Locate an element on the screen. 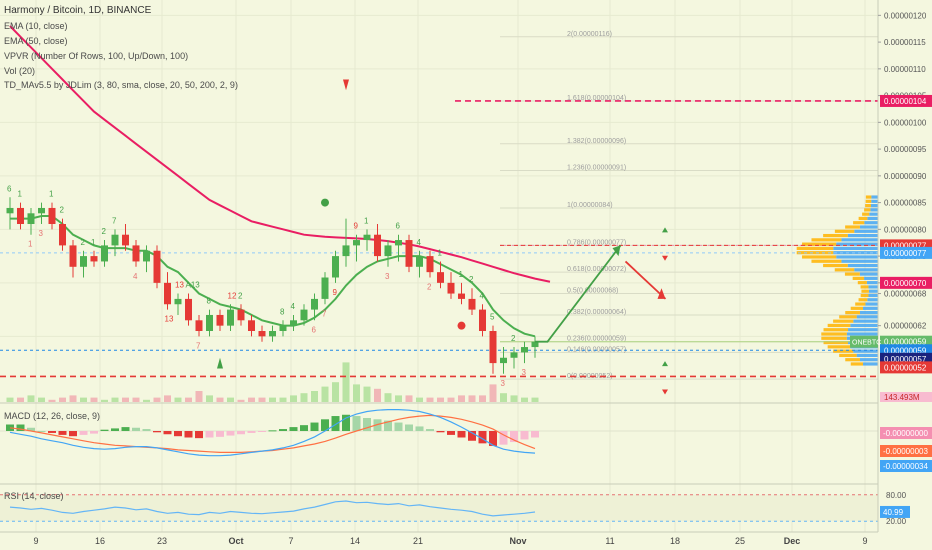  indicator-vpvr: VPVR (Number Of Rows, 100, Up/Down, 100) is located at coordinates (96, 56).